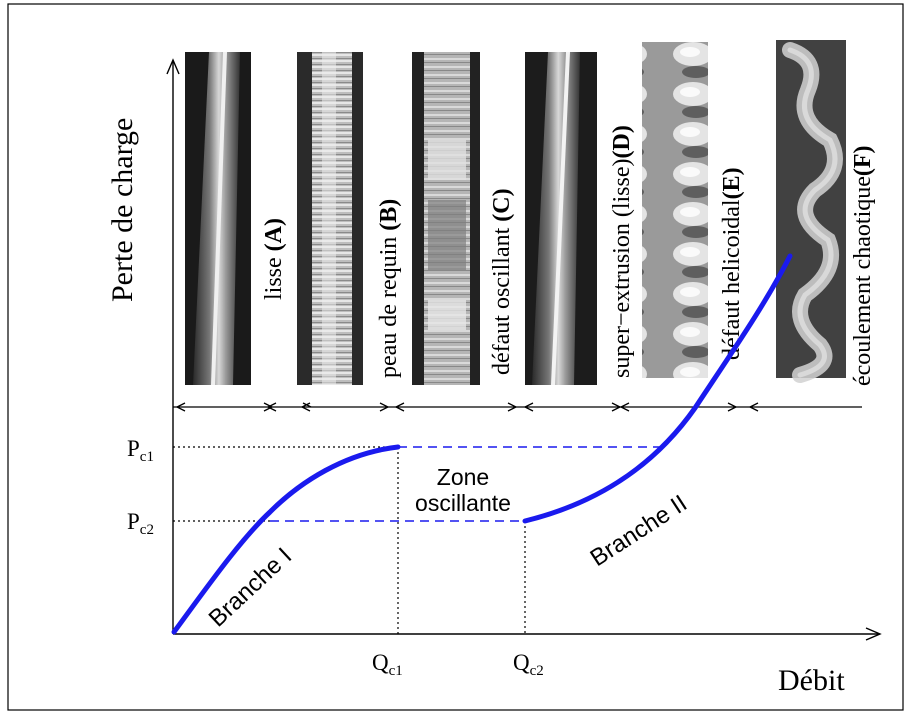 Image resolution: width=909 pixels, height=713 pixels. I want to click on dotted-guides, so click(349, 540).